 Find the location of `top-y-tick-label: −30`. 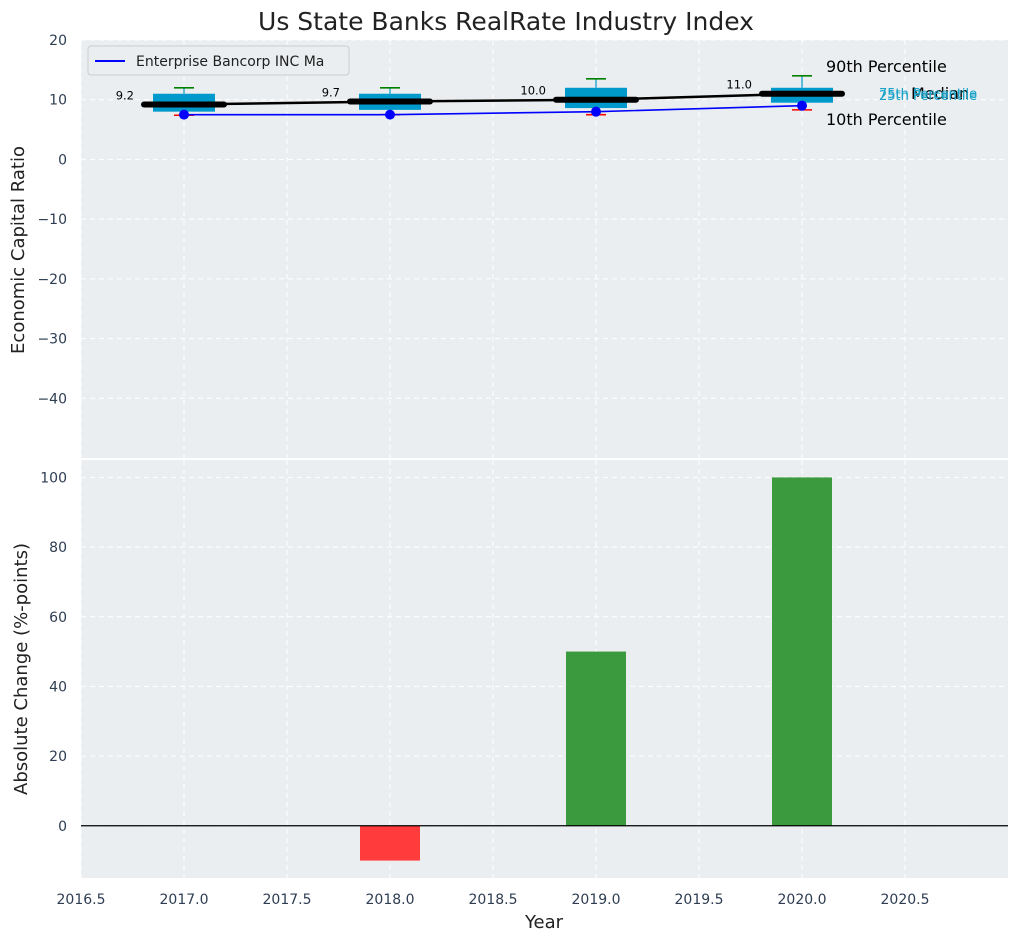

top-y-tick-label: −30 is located at coordinates (52, 340).